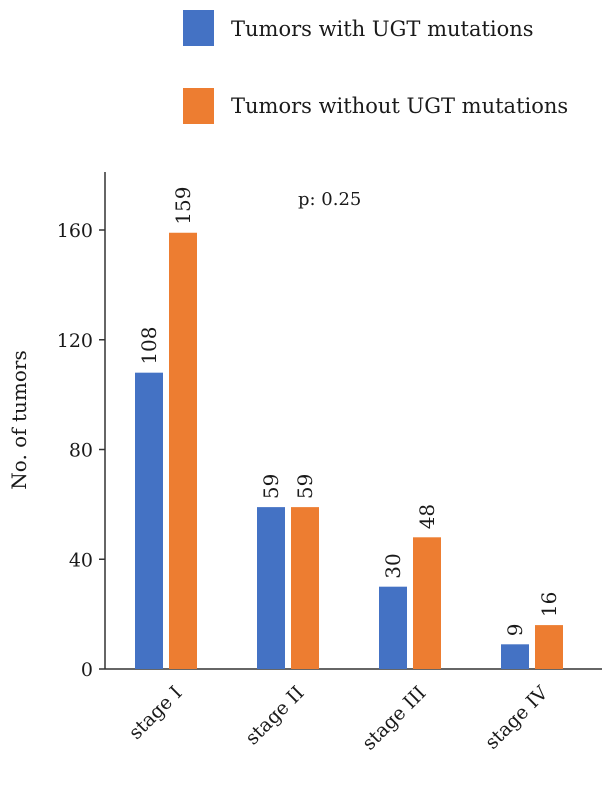 The height and width of the screenshot is (786, 602). What do you see at coordinates (329, 199) in the screenshot?
I see `p-value-annotation: p: 0.25` at bounding box center [329, 199].